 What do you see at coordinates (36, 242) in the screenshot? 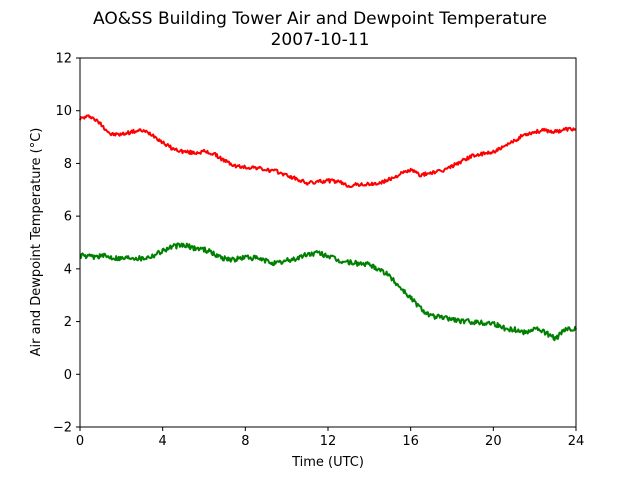
I see `y-axis-label: Air and Dewpoint Temperature (°C)` at bounding box center [36, 242].